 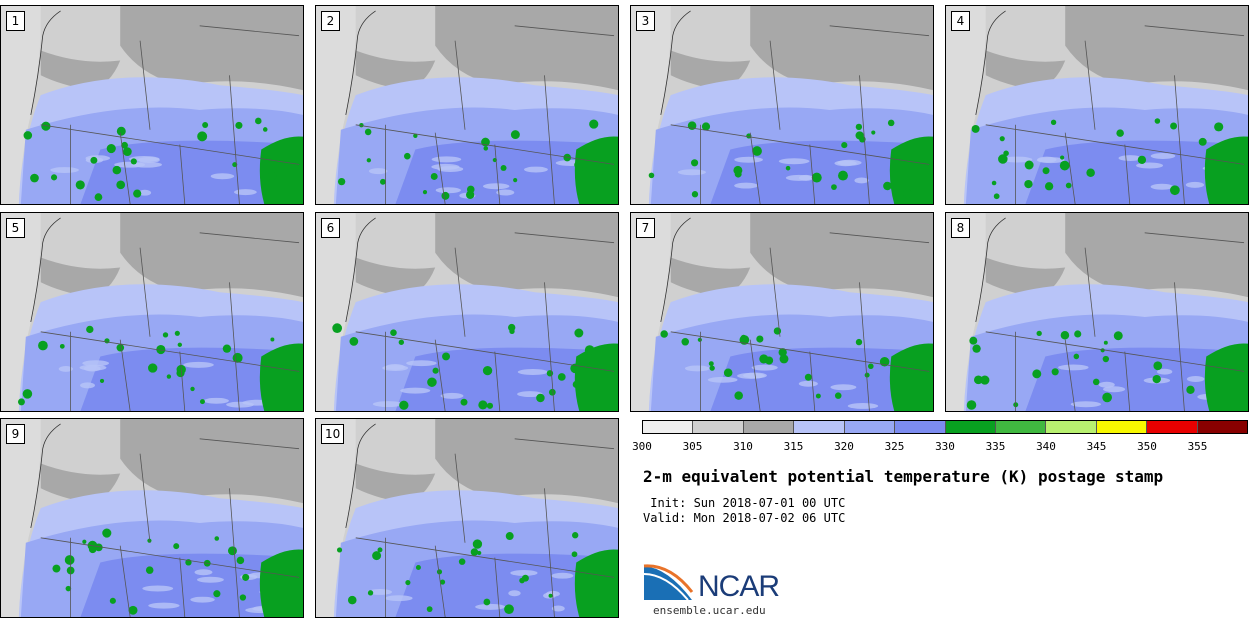 What do you see at coordinates (744, 503) in the screenshot?
I see `init-time: Init: Sun 2018-07-01 00 UTC` at bounding box center [744, 503].